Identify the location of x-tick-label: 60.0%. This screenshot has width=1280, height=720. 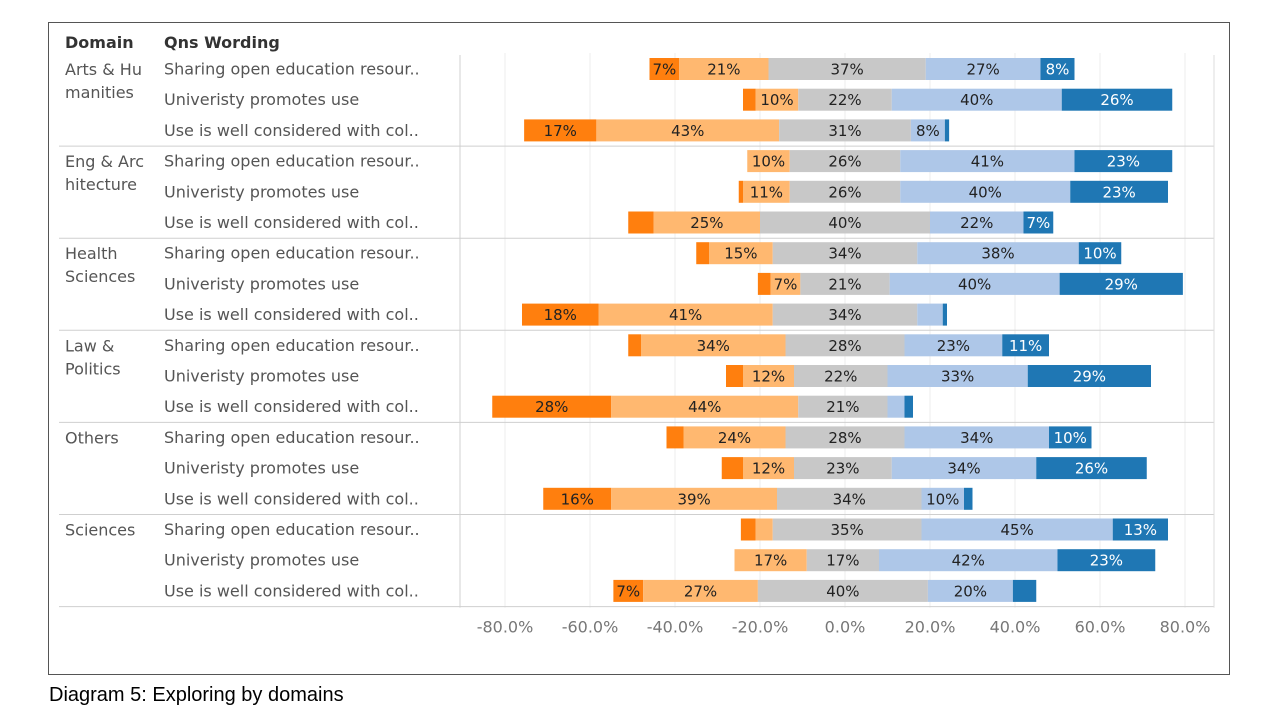
(1100, 627).